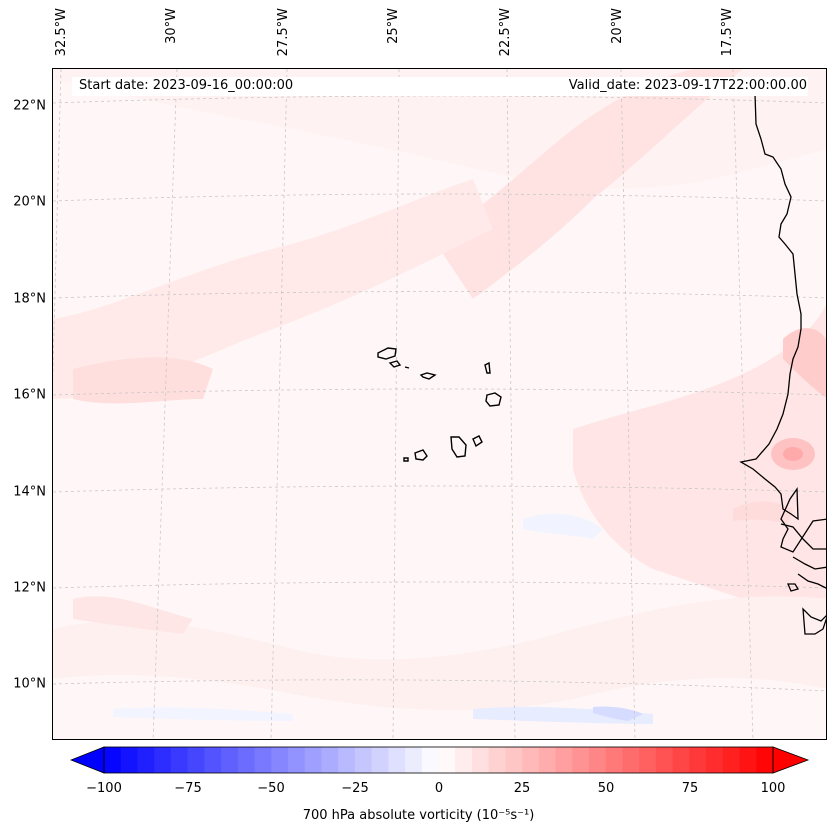  I want to click on colorbar-tick-label: 75, so click(690, 788).